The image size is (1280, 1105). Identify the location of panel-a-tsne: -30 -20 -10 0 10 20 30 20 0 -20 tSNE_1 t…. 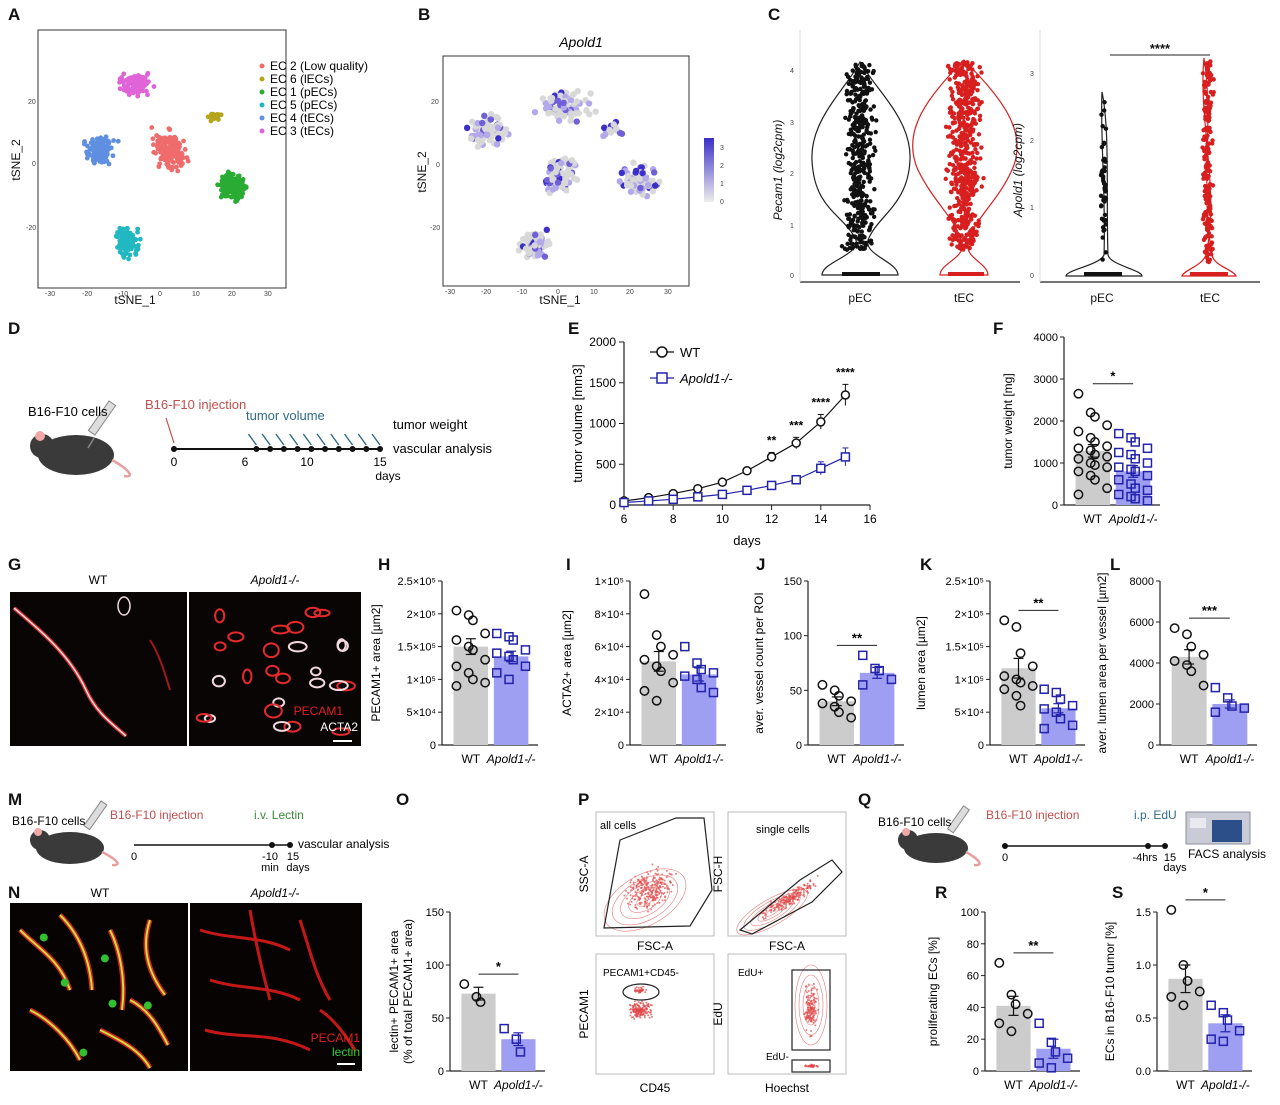
(188, 168).